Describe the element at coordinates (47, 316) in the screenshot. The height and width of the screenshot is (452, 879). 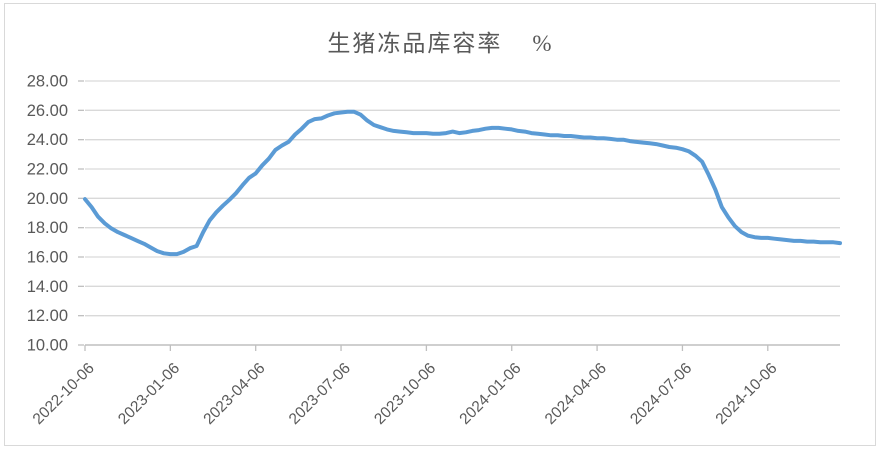
I see `y-axis-label: 12.00` at that location.